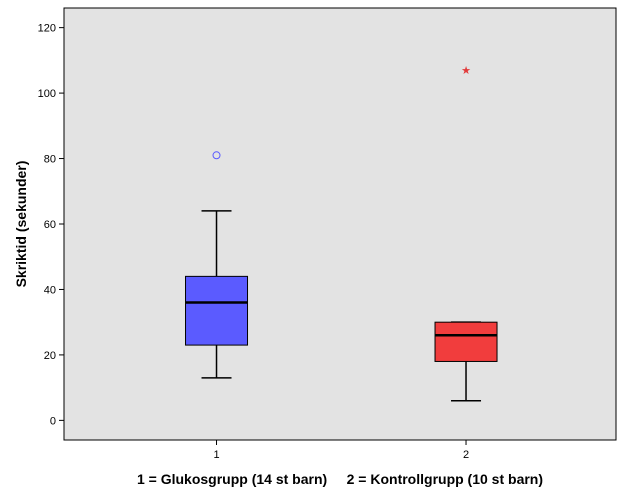 The width and height of the screenshot is (626, 501). What do you see at coordinates (466, 233) in the screenshot?
I see `box-group-2: ★` at bounding box center [466, 233].